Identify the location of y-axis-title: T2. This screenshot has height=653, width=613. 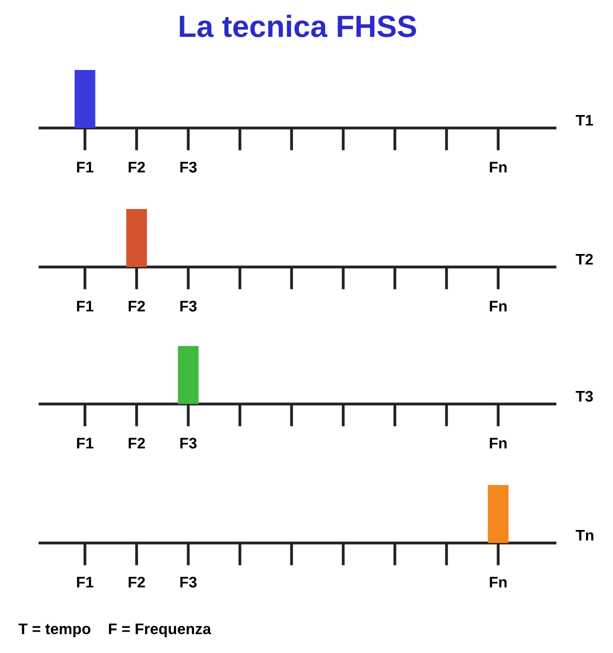
(584, 259).